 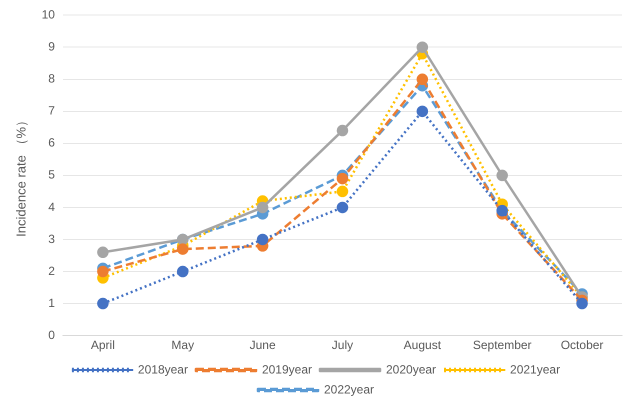 I want to click on x-tick-label: September, so click(x=502, y=345).